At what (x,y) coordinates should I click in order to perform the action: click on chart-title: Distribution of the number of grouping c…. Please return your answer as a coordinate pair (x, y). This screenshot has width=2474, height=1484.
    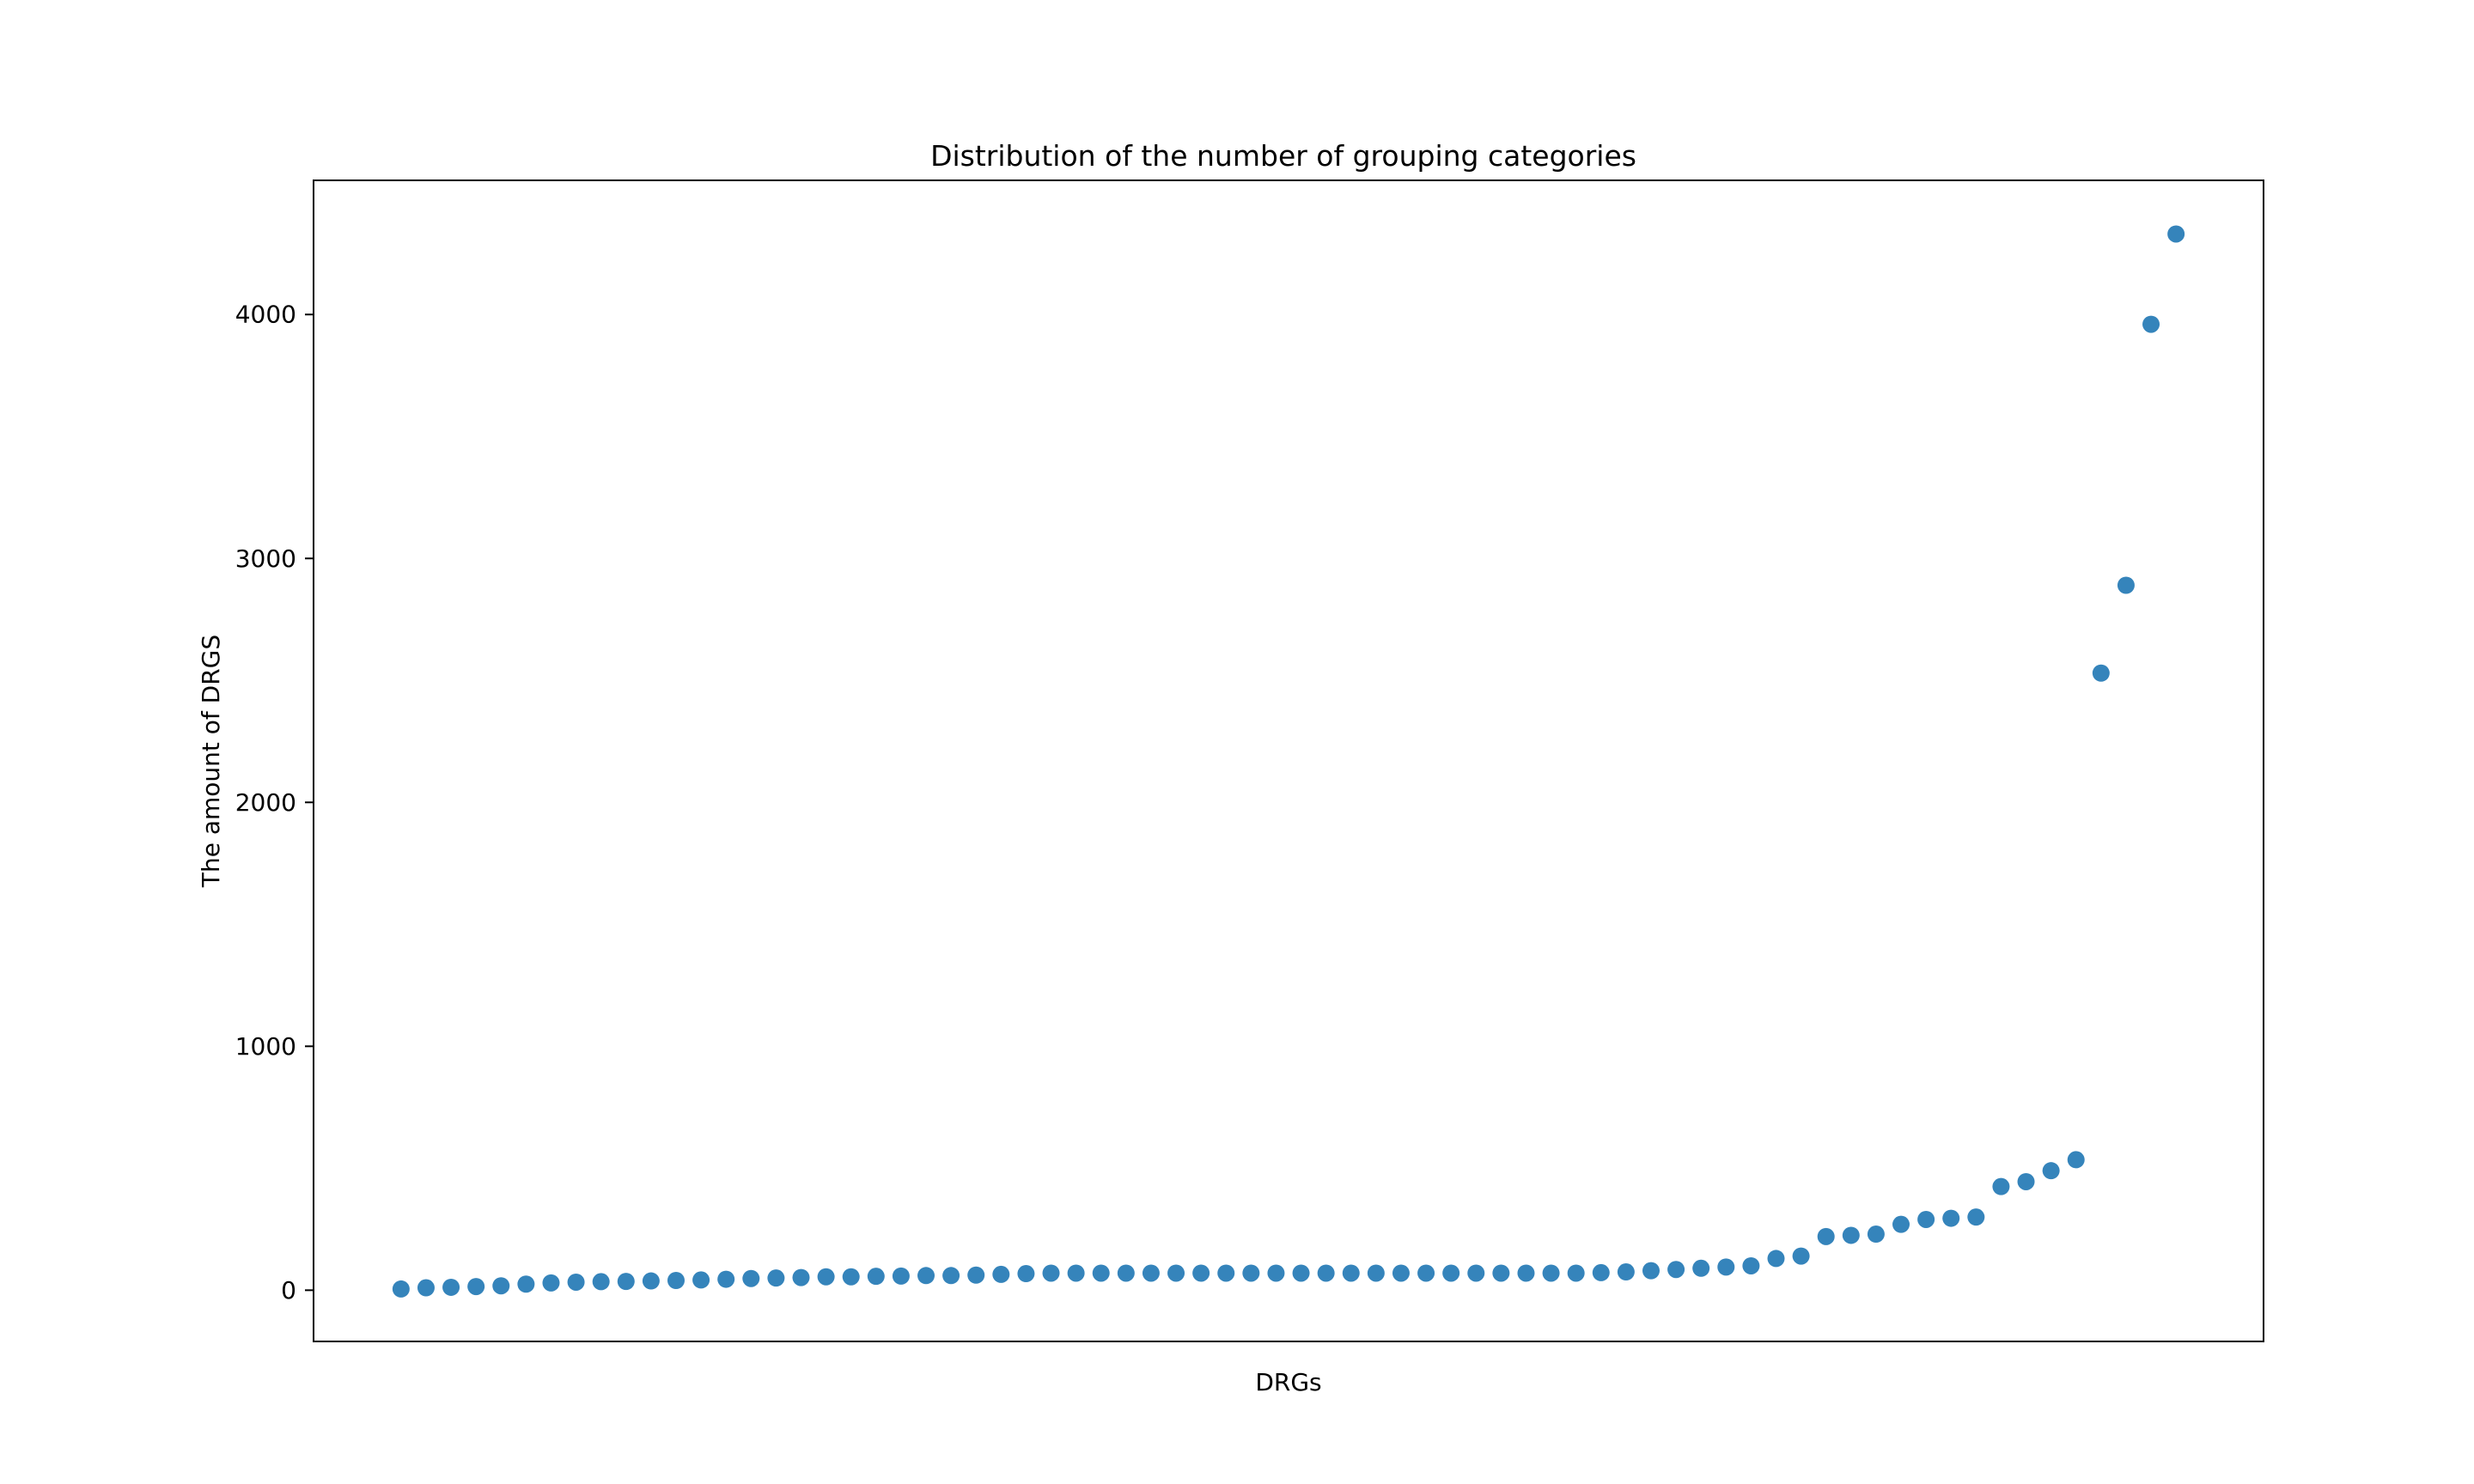
    Looking at the image, I should click on (1283, 156).